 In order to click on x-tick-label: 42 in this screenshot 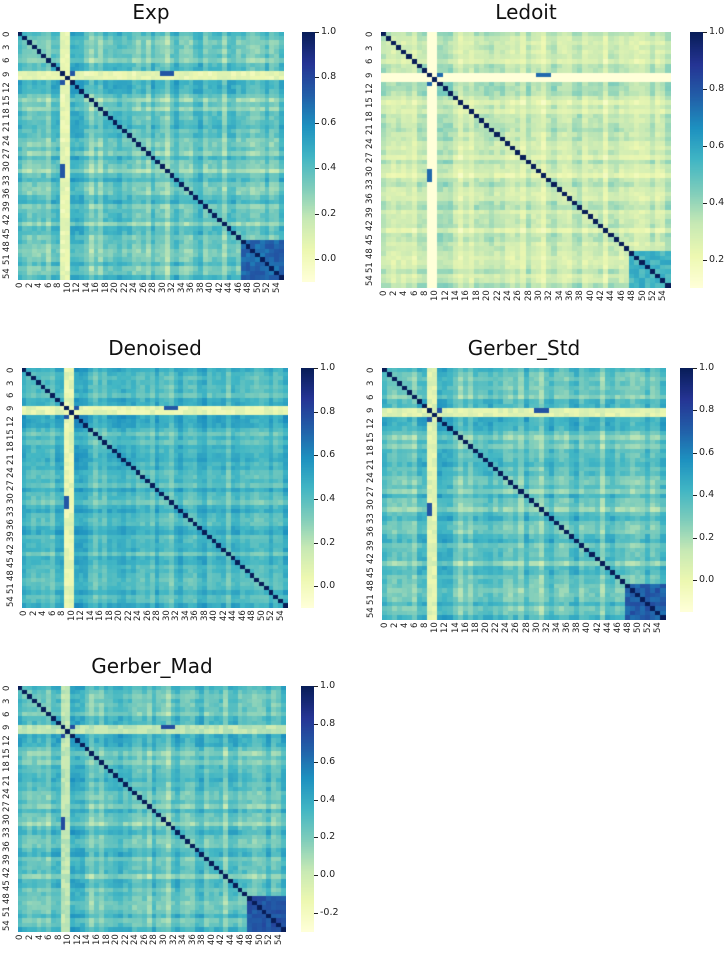, I will do `click(221, 940)`.